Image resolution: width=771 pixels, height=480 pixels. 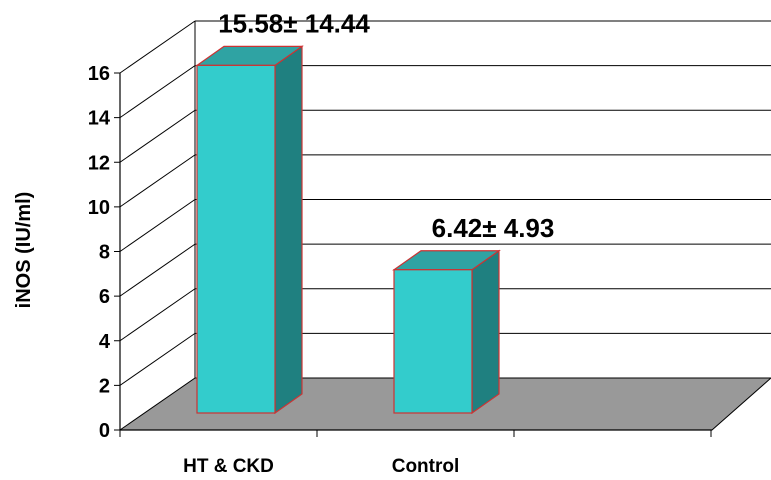 What do you see at coordinates (99, 208) in the screenshot?
I see `y-tick-label: 10` at bounding box center [99, 208].